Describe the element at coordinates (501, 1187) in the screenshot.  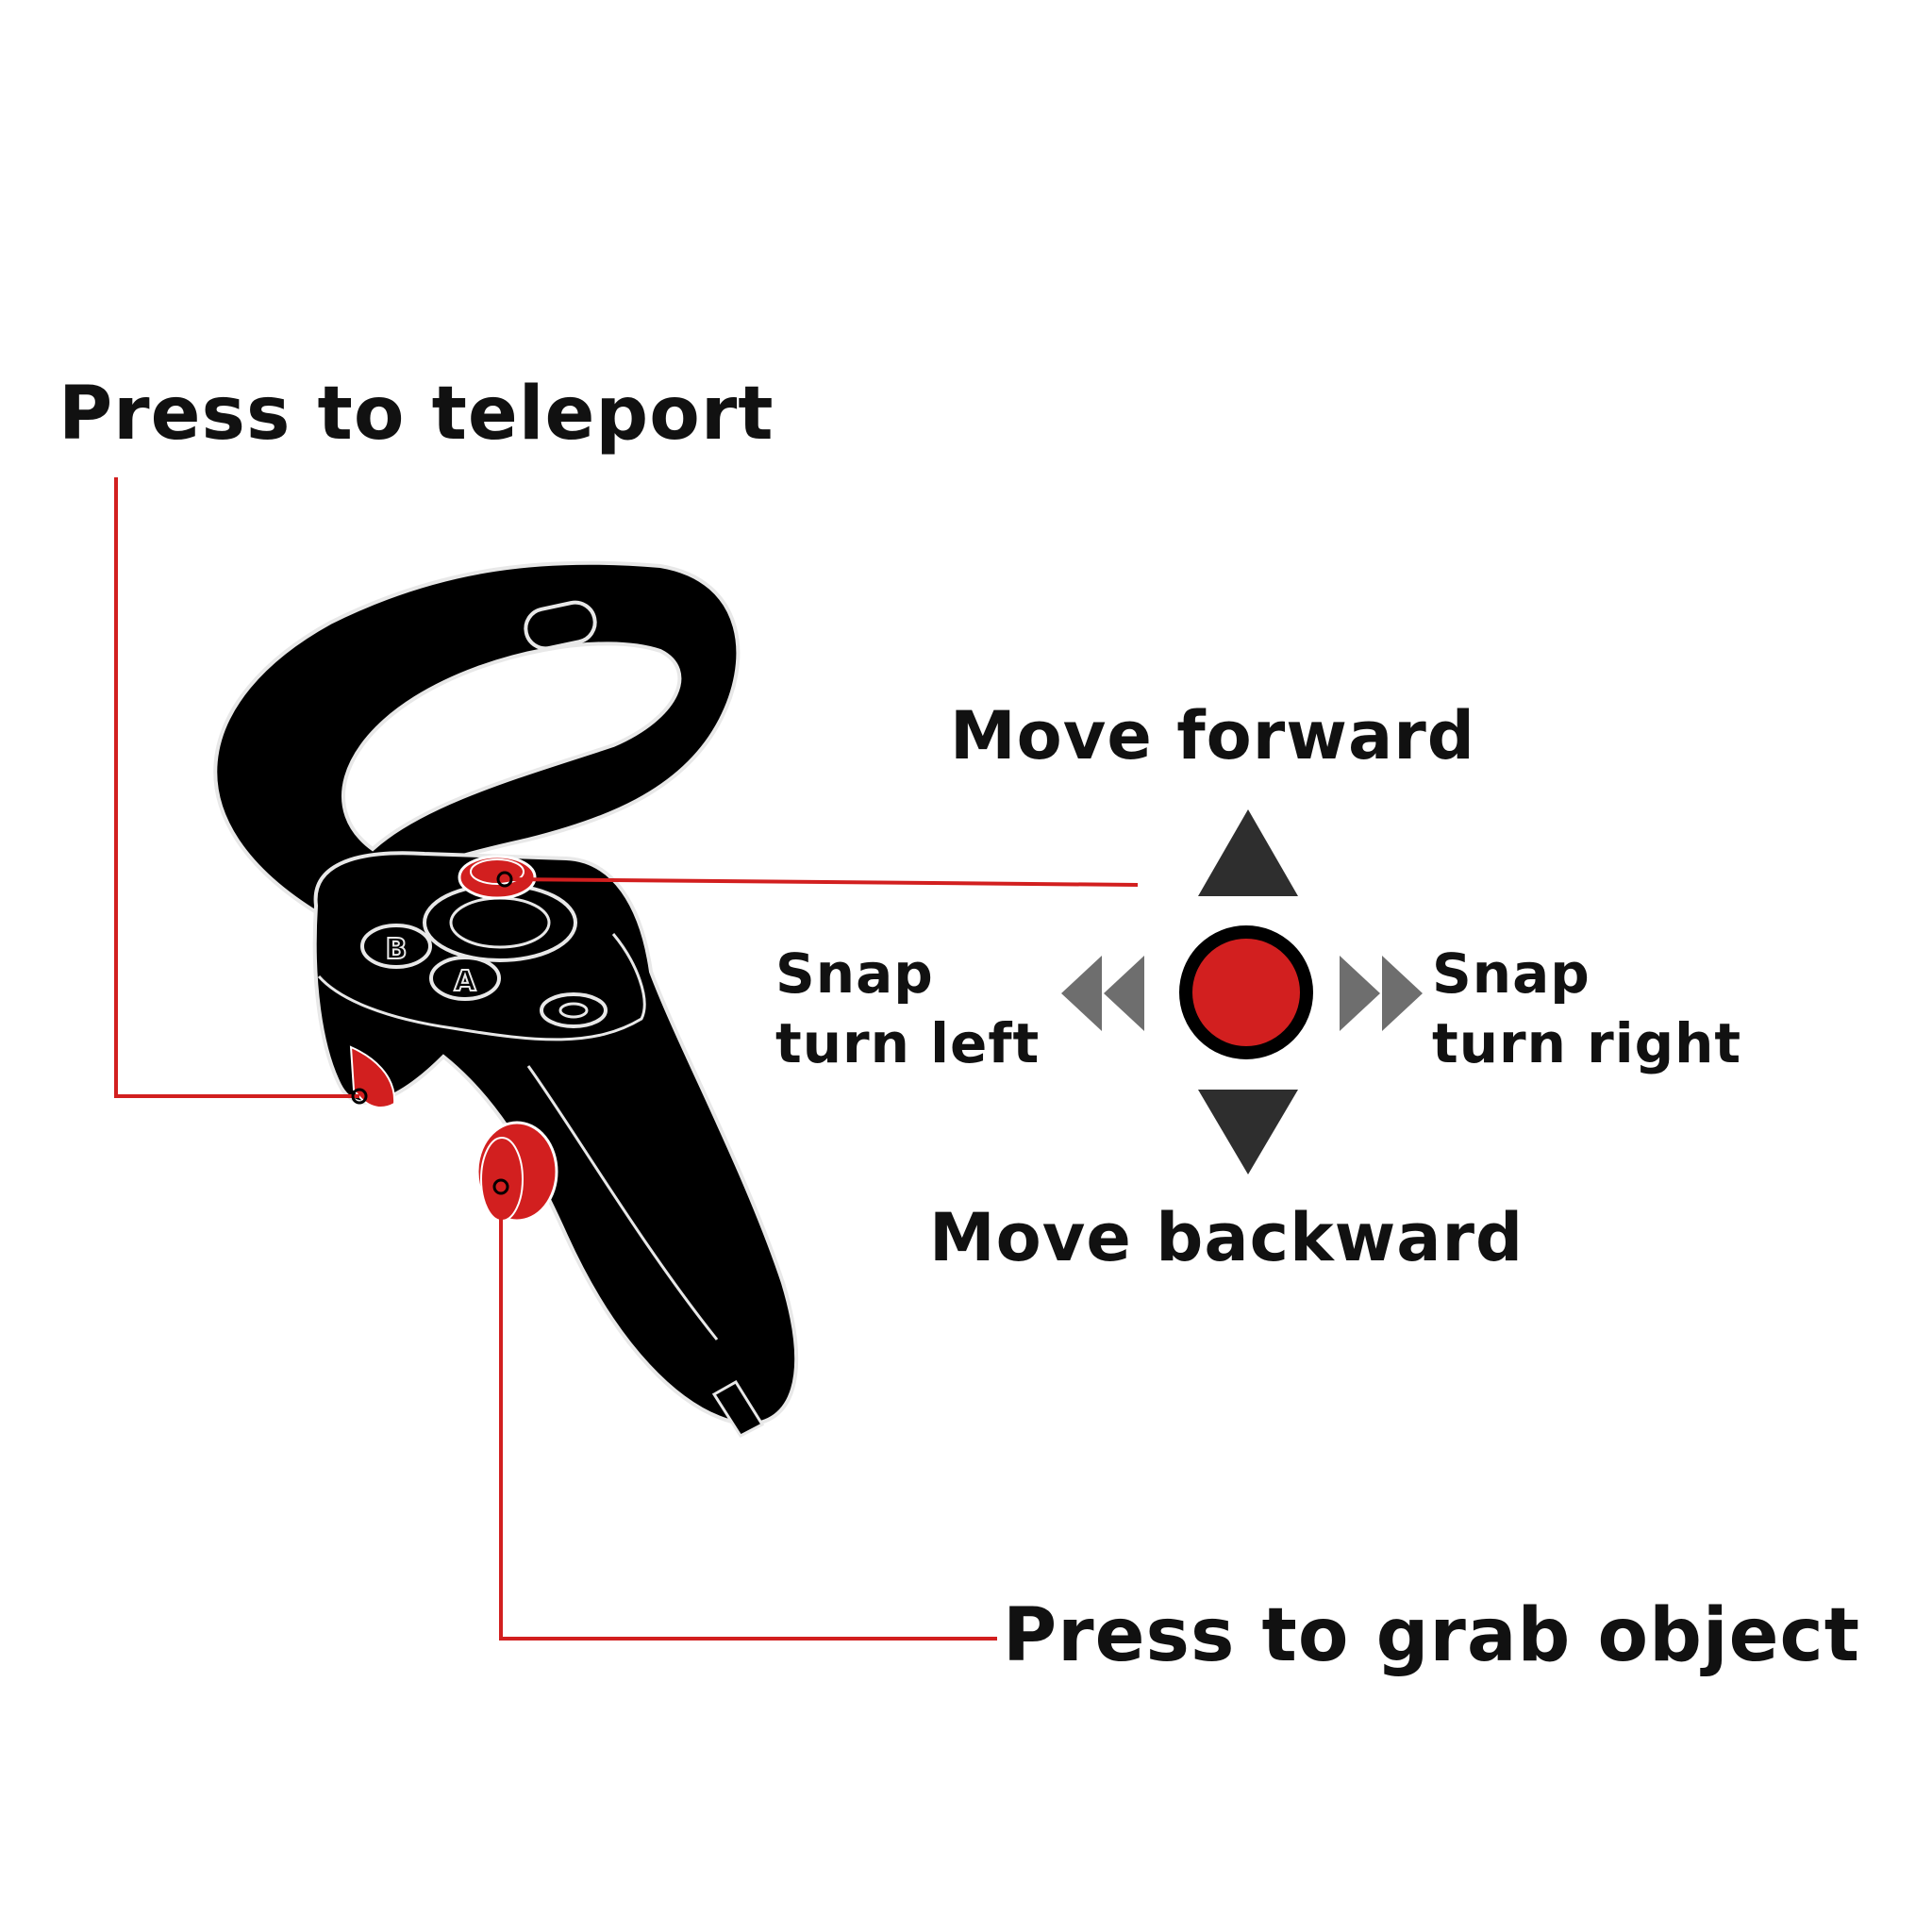
I see `grip-callout-dot` at that location.